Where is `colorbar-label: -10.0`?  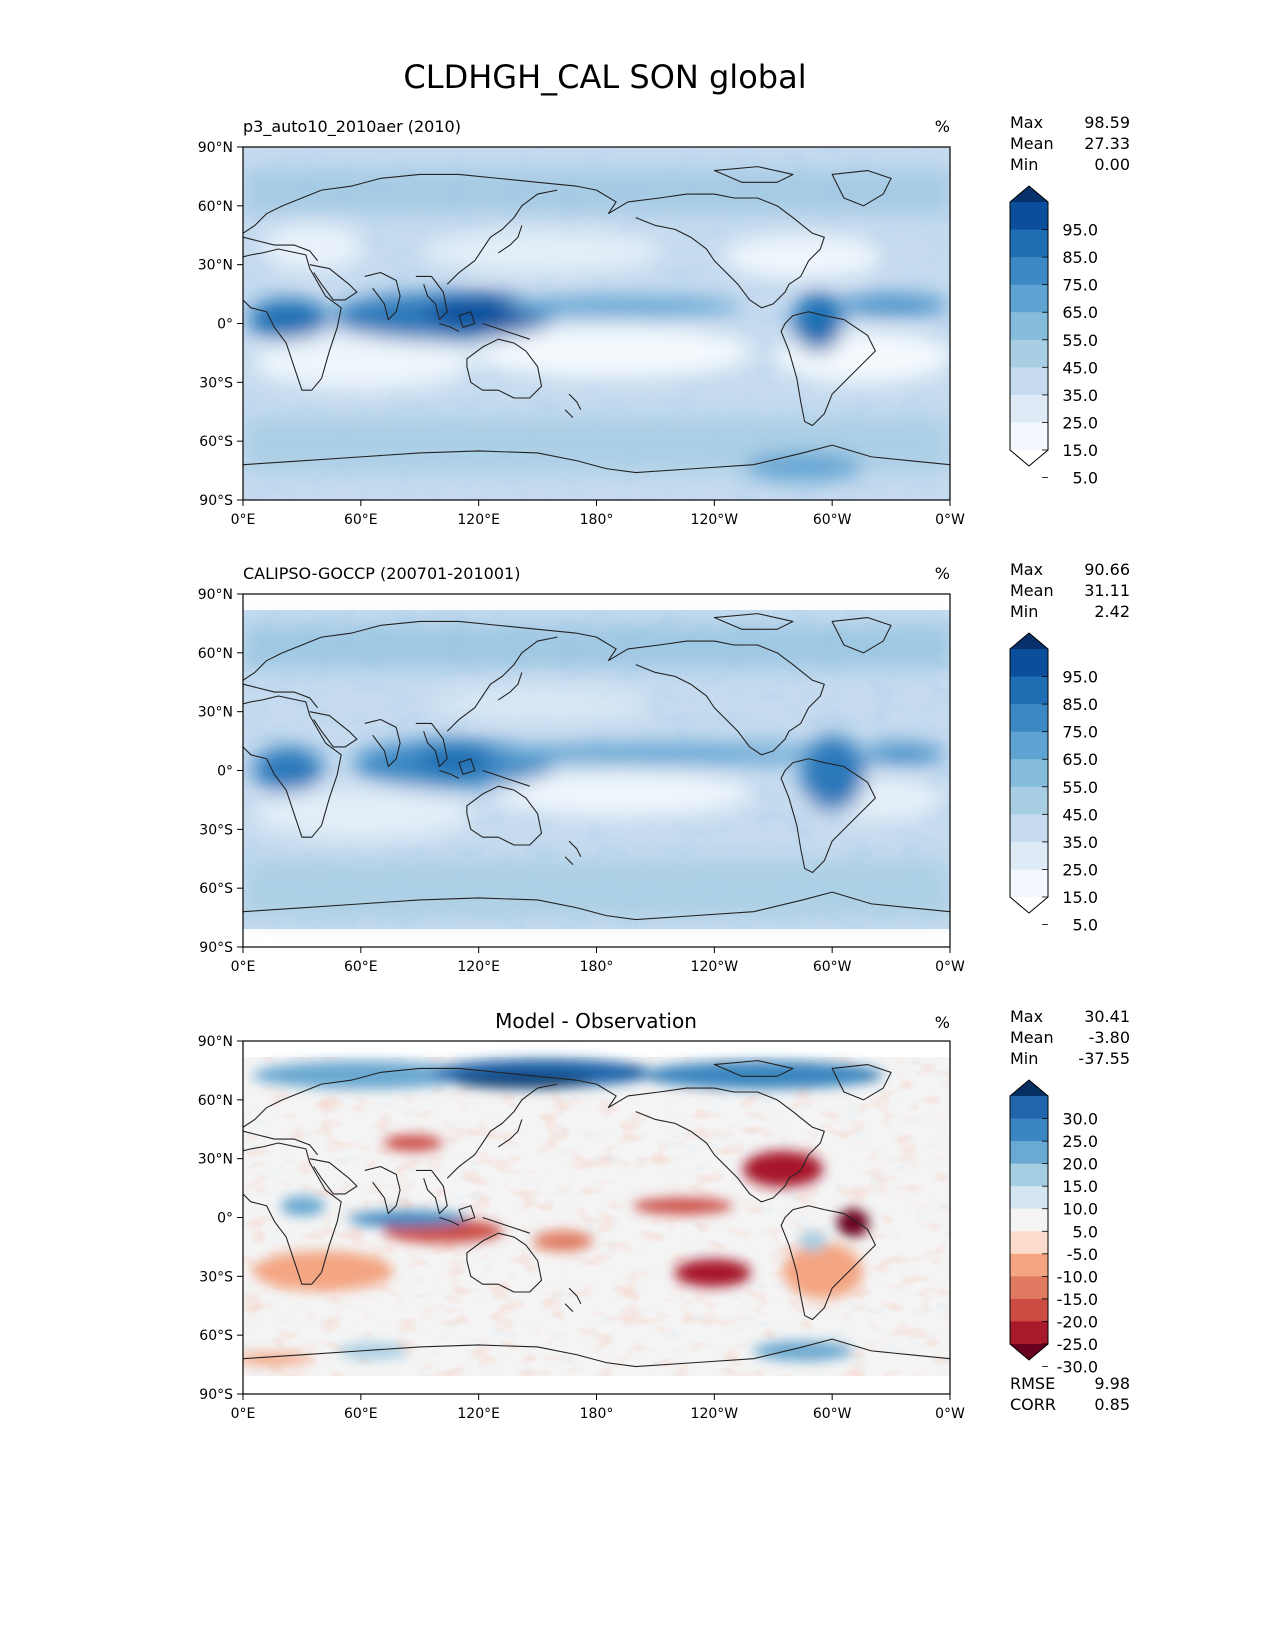
colorbar-label: -10.0 is located at coordinates (1077, 1276).